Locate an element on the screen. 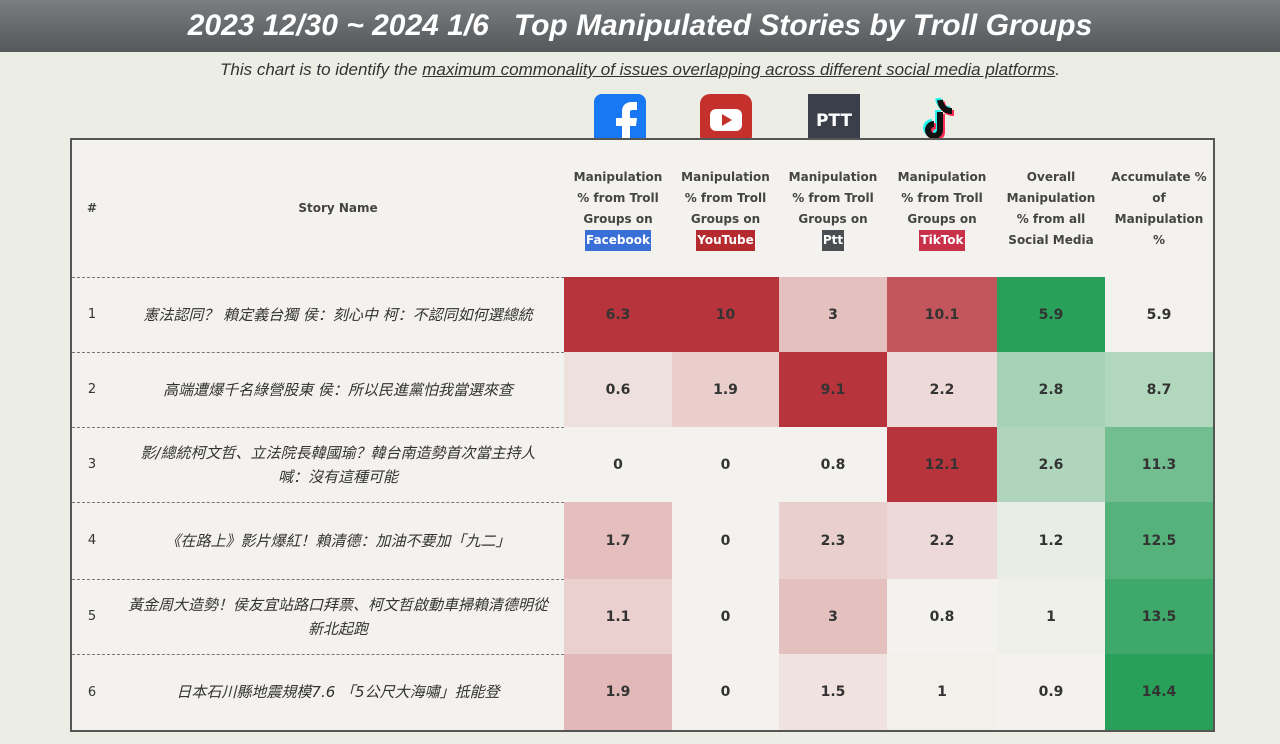  ptt-logo-text: PTT is located at coordinates (834, 121).